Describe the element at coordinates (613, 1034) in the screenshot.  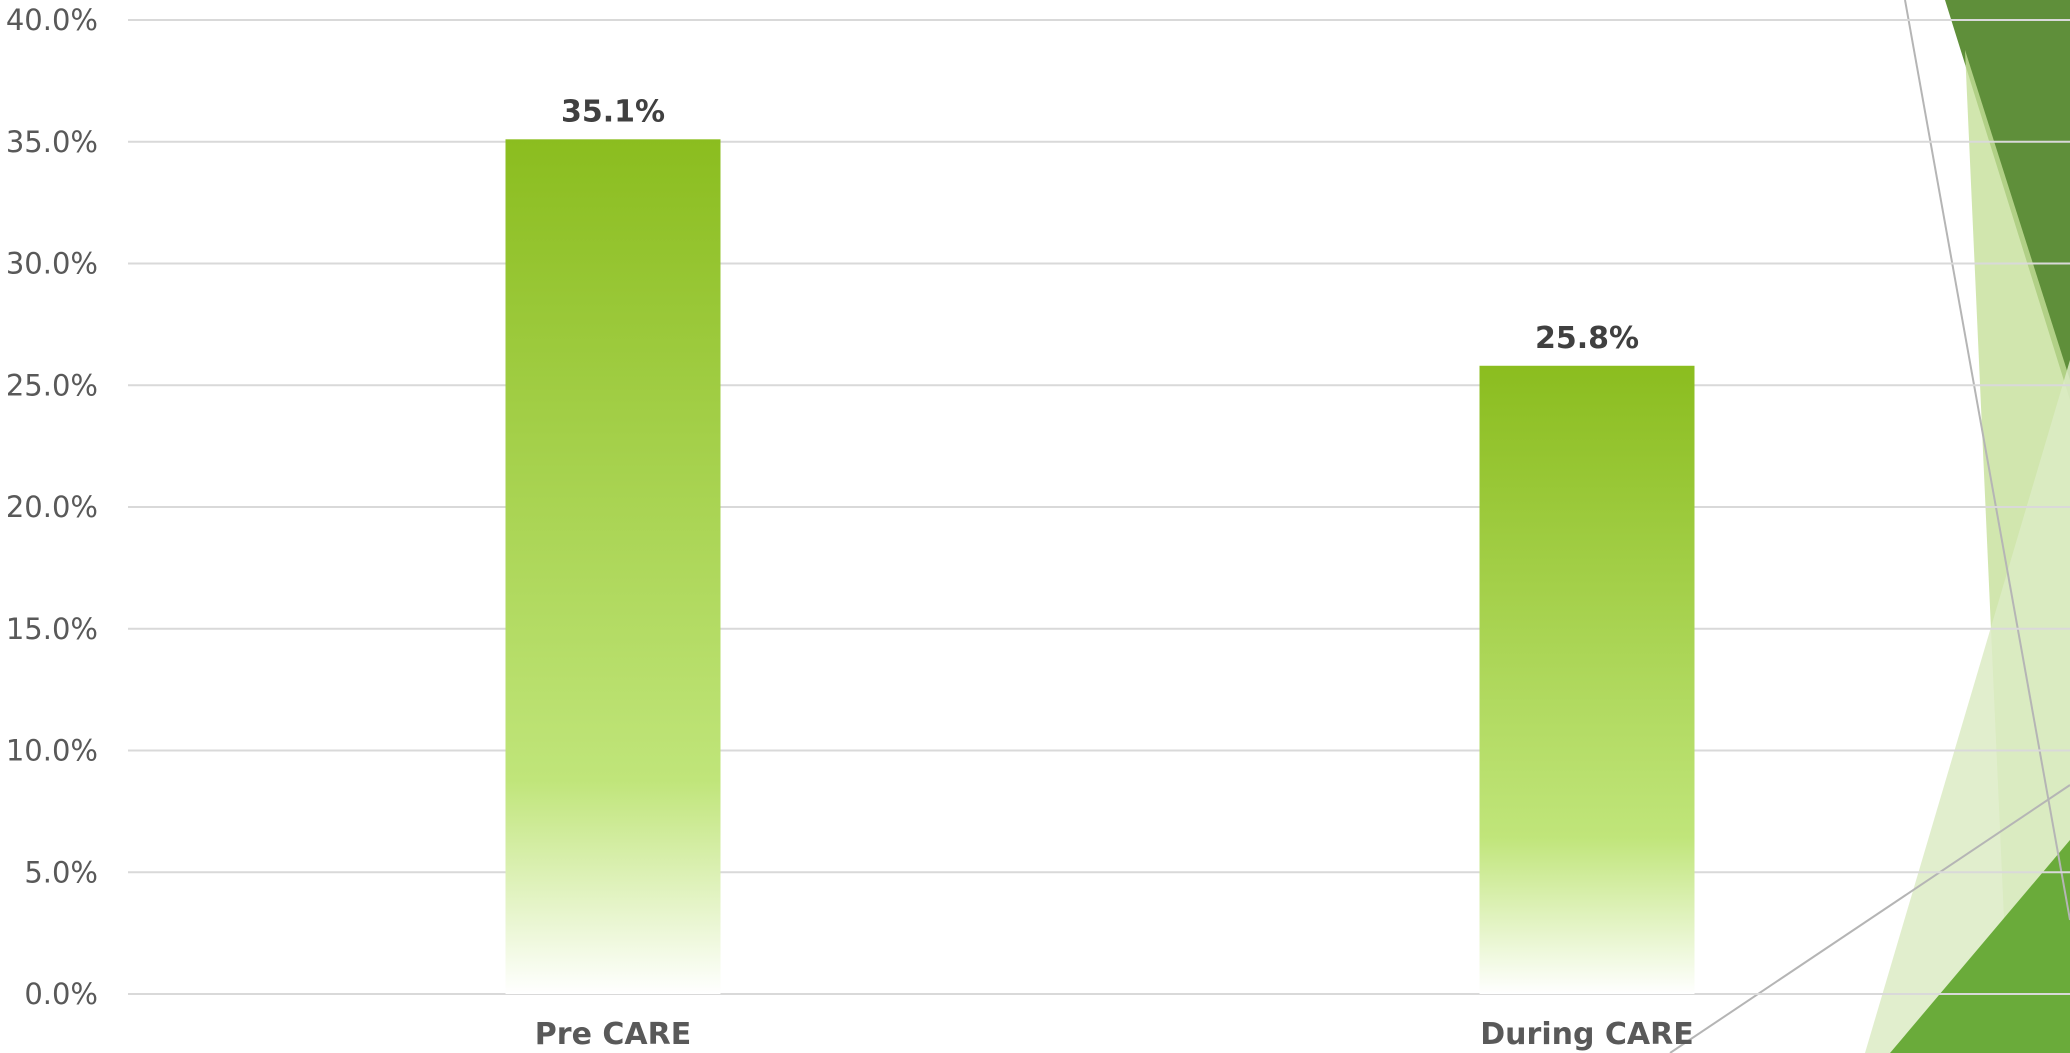
I see `category-label: Pre CARE` at that location.